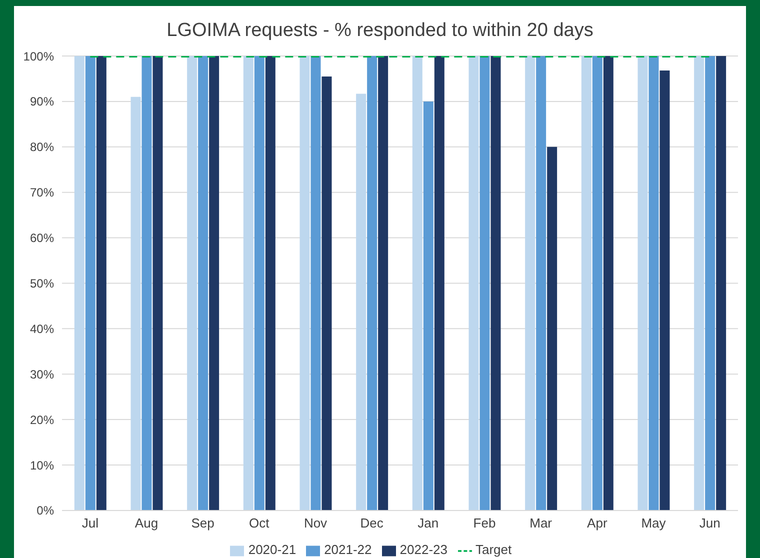  Describe the element at coordinates (42, 419) in the screenshot. I see `y-tick-label: 20%` at that location.